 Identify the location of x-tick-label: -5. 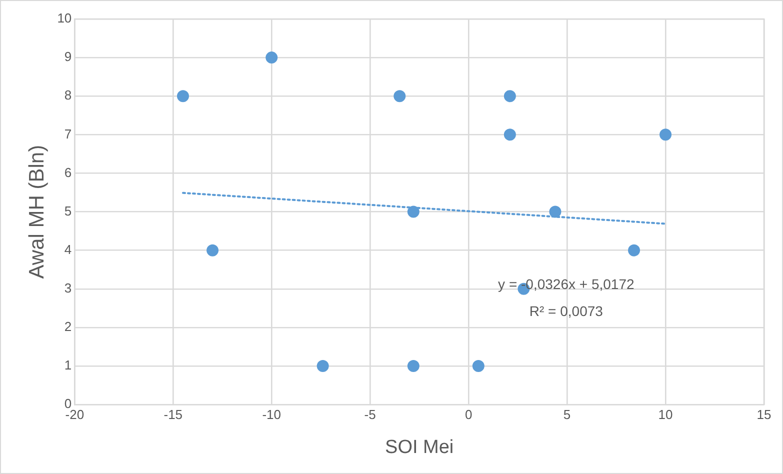
(370, 414).